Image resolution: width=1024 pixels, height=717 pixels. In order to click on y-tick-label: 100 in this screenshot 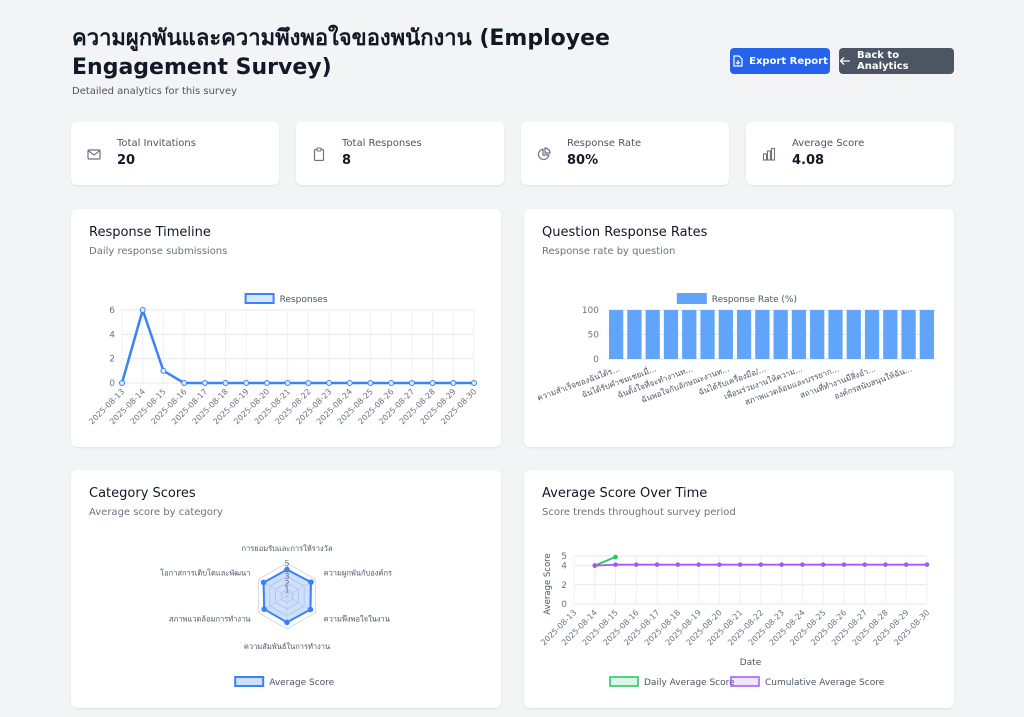, I will do `click(590, 311)`.